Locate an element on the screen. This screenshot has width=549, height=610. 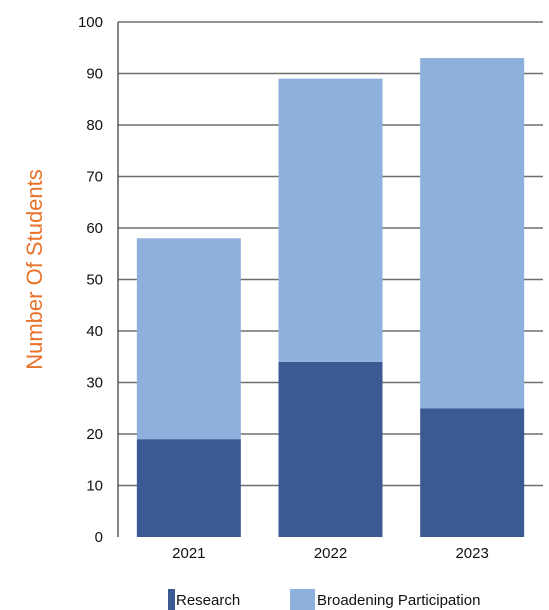
y-tick-labels: 0 10 20 30 40 50 60 70 80 90 100 is located at coordinates (90, 280).